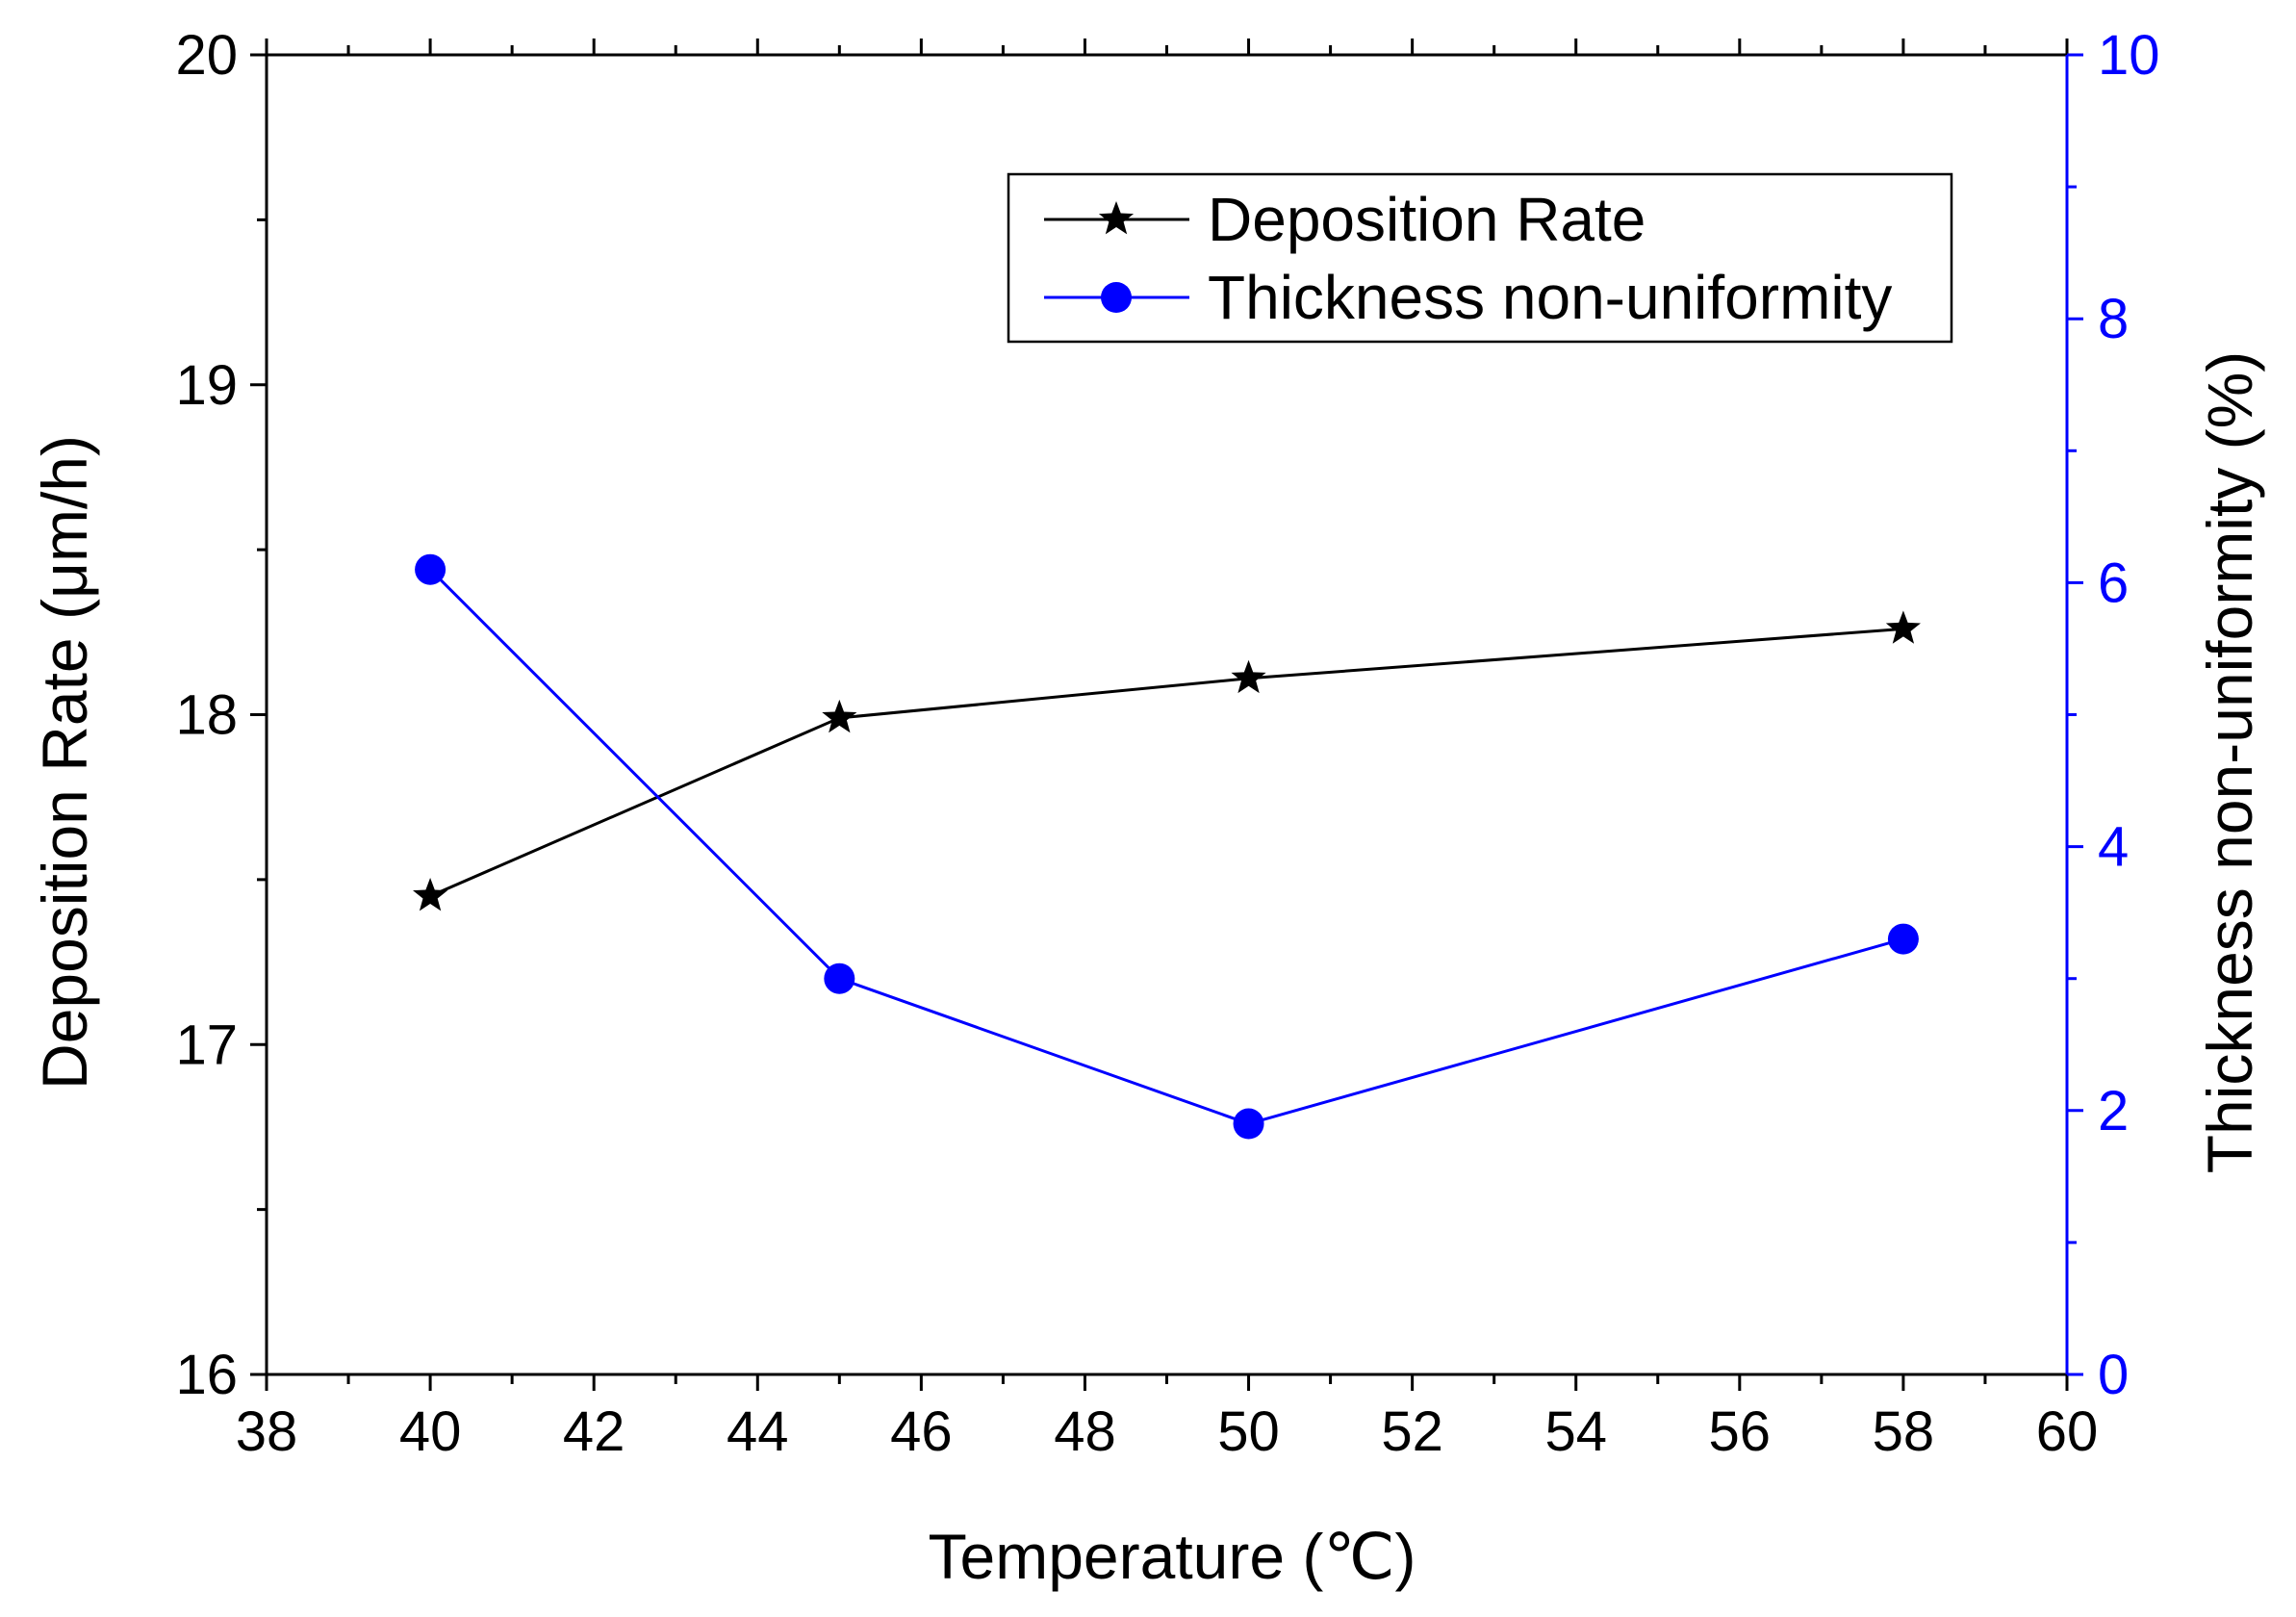 This screenshot has width=2296, height=1617. Describe the element at coordinates (2114, 583) in the screenshot. I see `right-y-tick-label: 6` at that location.